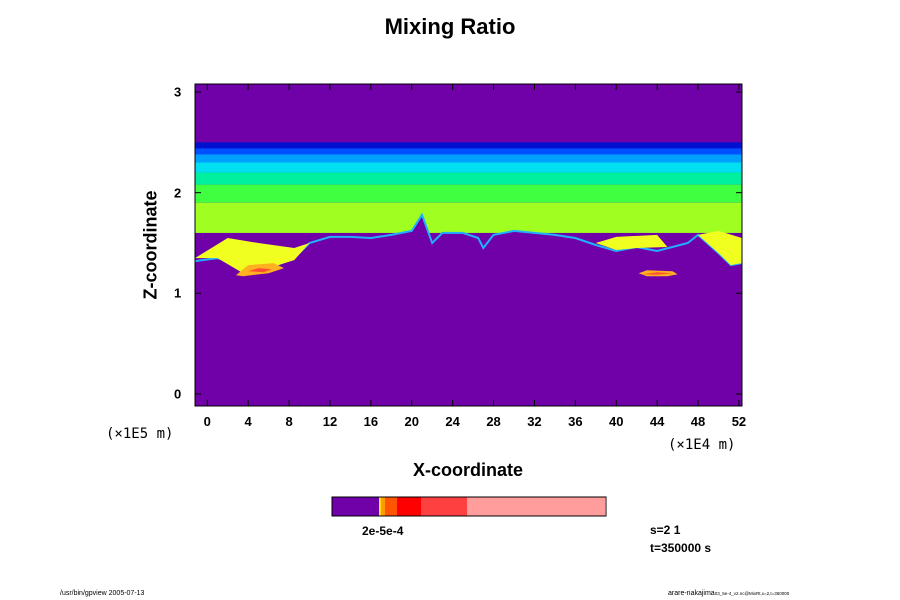 The image size is (900, 600). Describe the element at coordinates (248, 421) in the screenshot. I see `x-tick-label-1: 4` at that location.